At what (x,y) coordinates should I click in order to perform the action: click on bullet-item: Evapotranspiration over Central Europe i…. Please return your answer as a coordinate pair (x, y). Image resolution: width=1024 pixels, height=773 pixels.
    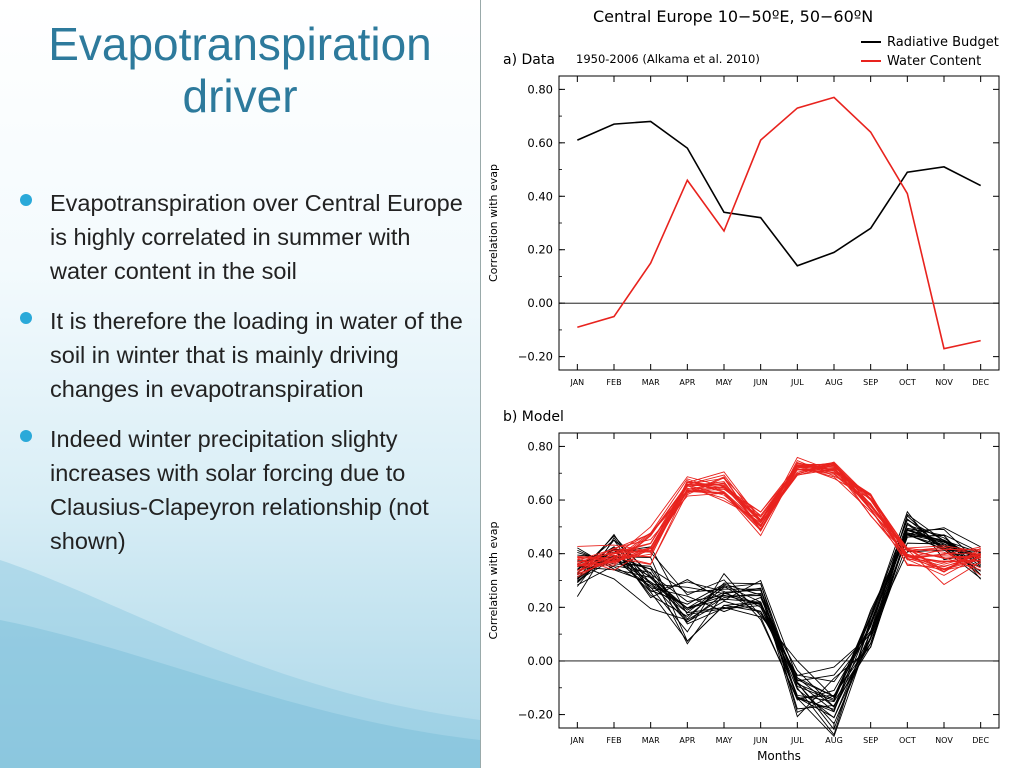
    Looking at the image, I should click on (246, 237).